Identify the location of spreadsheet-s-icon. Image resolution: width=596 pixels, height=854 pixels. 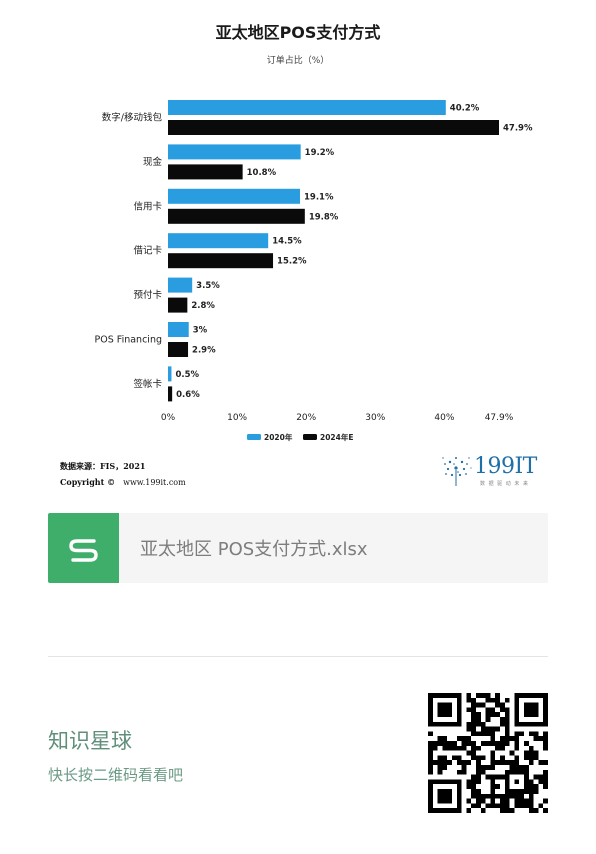
(83, 548).